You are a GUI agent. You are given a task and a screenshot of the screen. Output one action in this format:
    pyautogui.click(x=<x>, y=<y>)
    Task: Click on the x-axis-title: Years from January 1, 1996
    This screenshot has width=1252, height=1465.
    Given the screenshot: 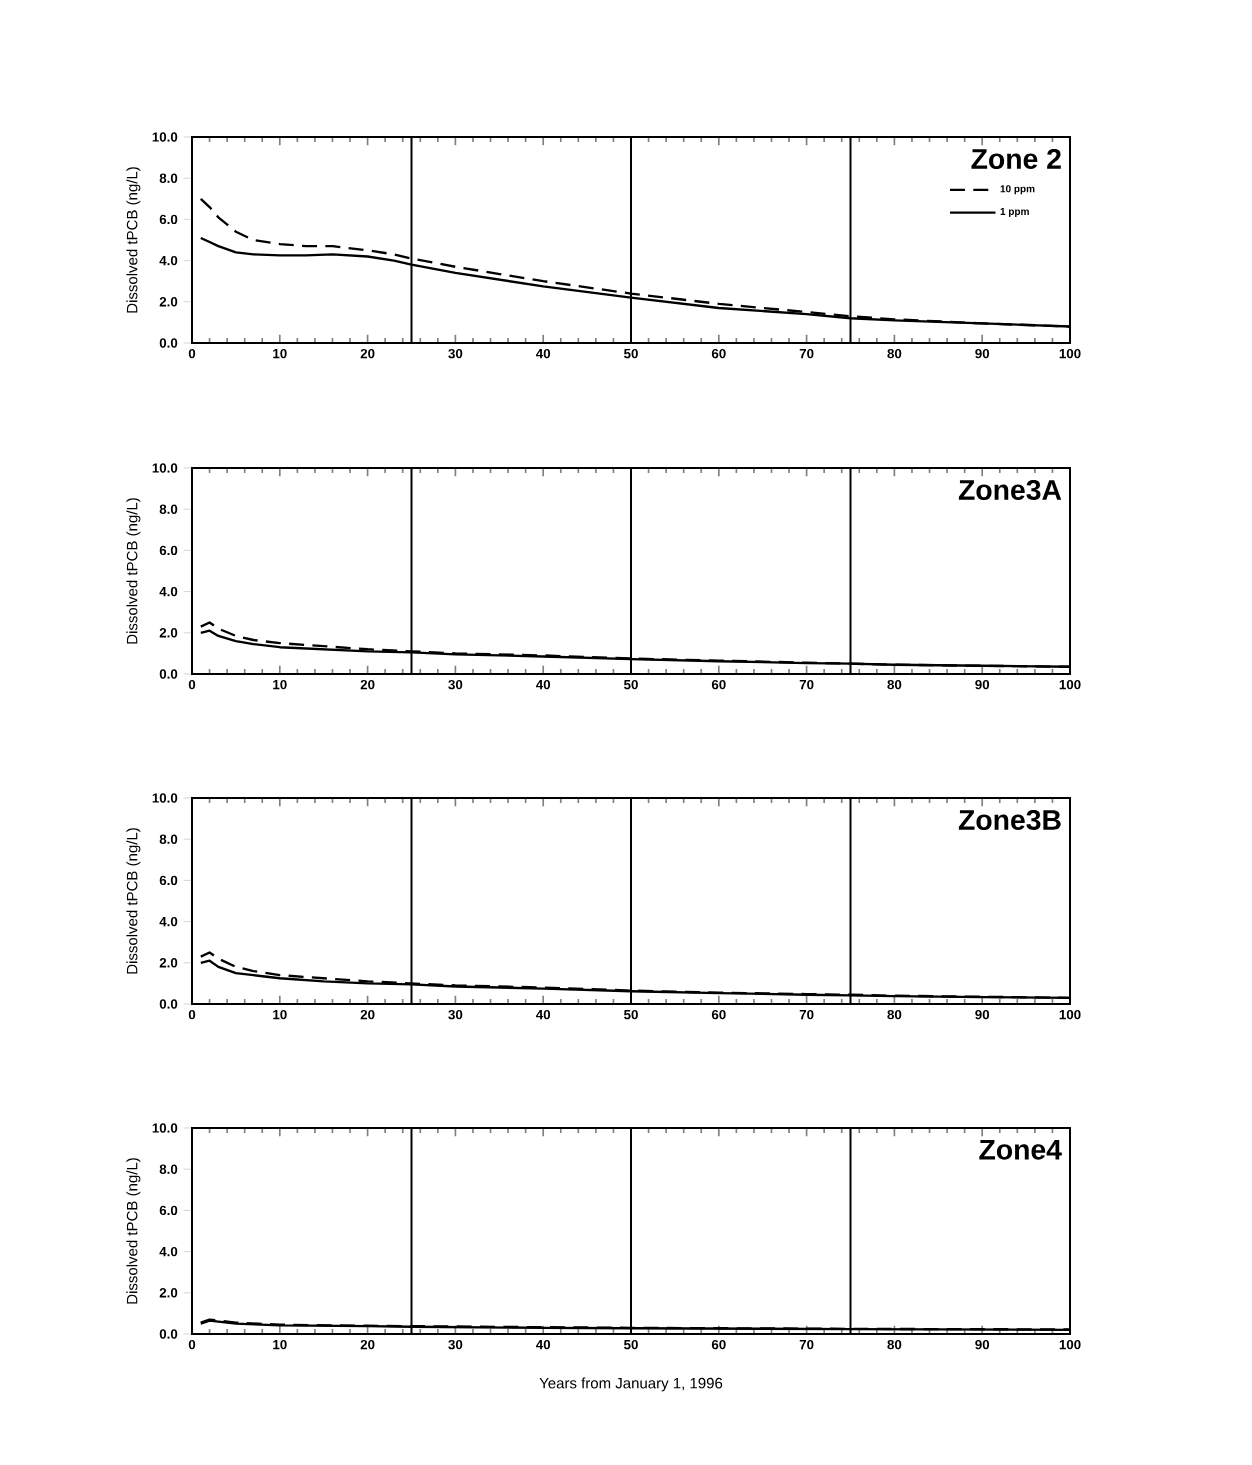 What is the action you would take?
    pyautogui.click(x=631, y=1384)
    